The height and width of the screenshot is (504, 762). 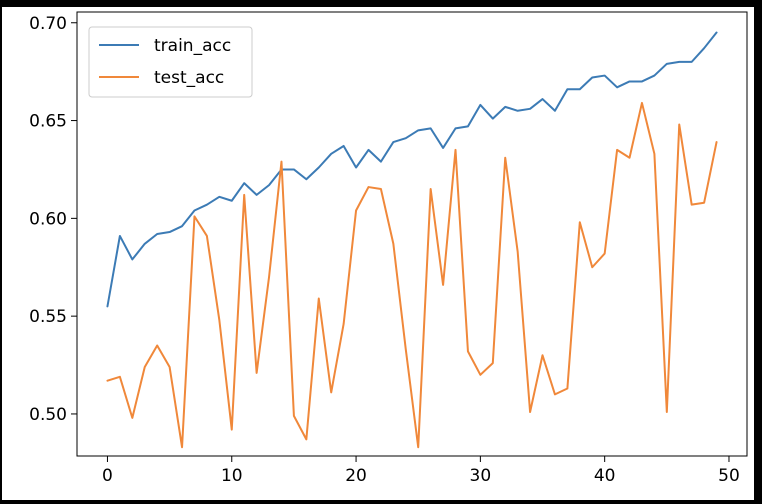 What do you see at coordinates (1, 252) in the screenshot?
I see `left-border` at bounding box center [1, 252].